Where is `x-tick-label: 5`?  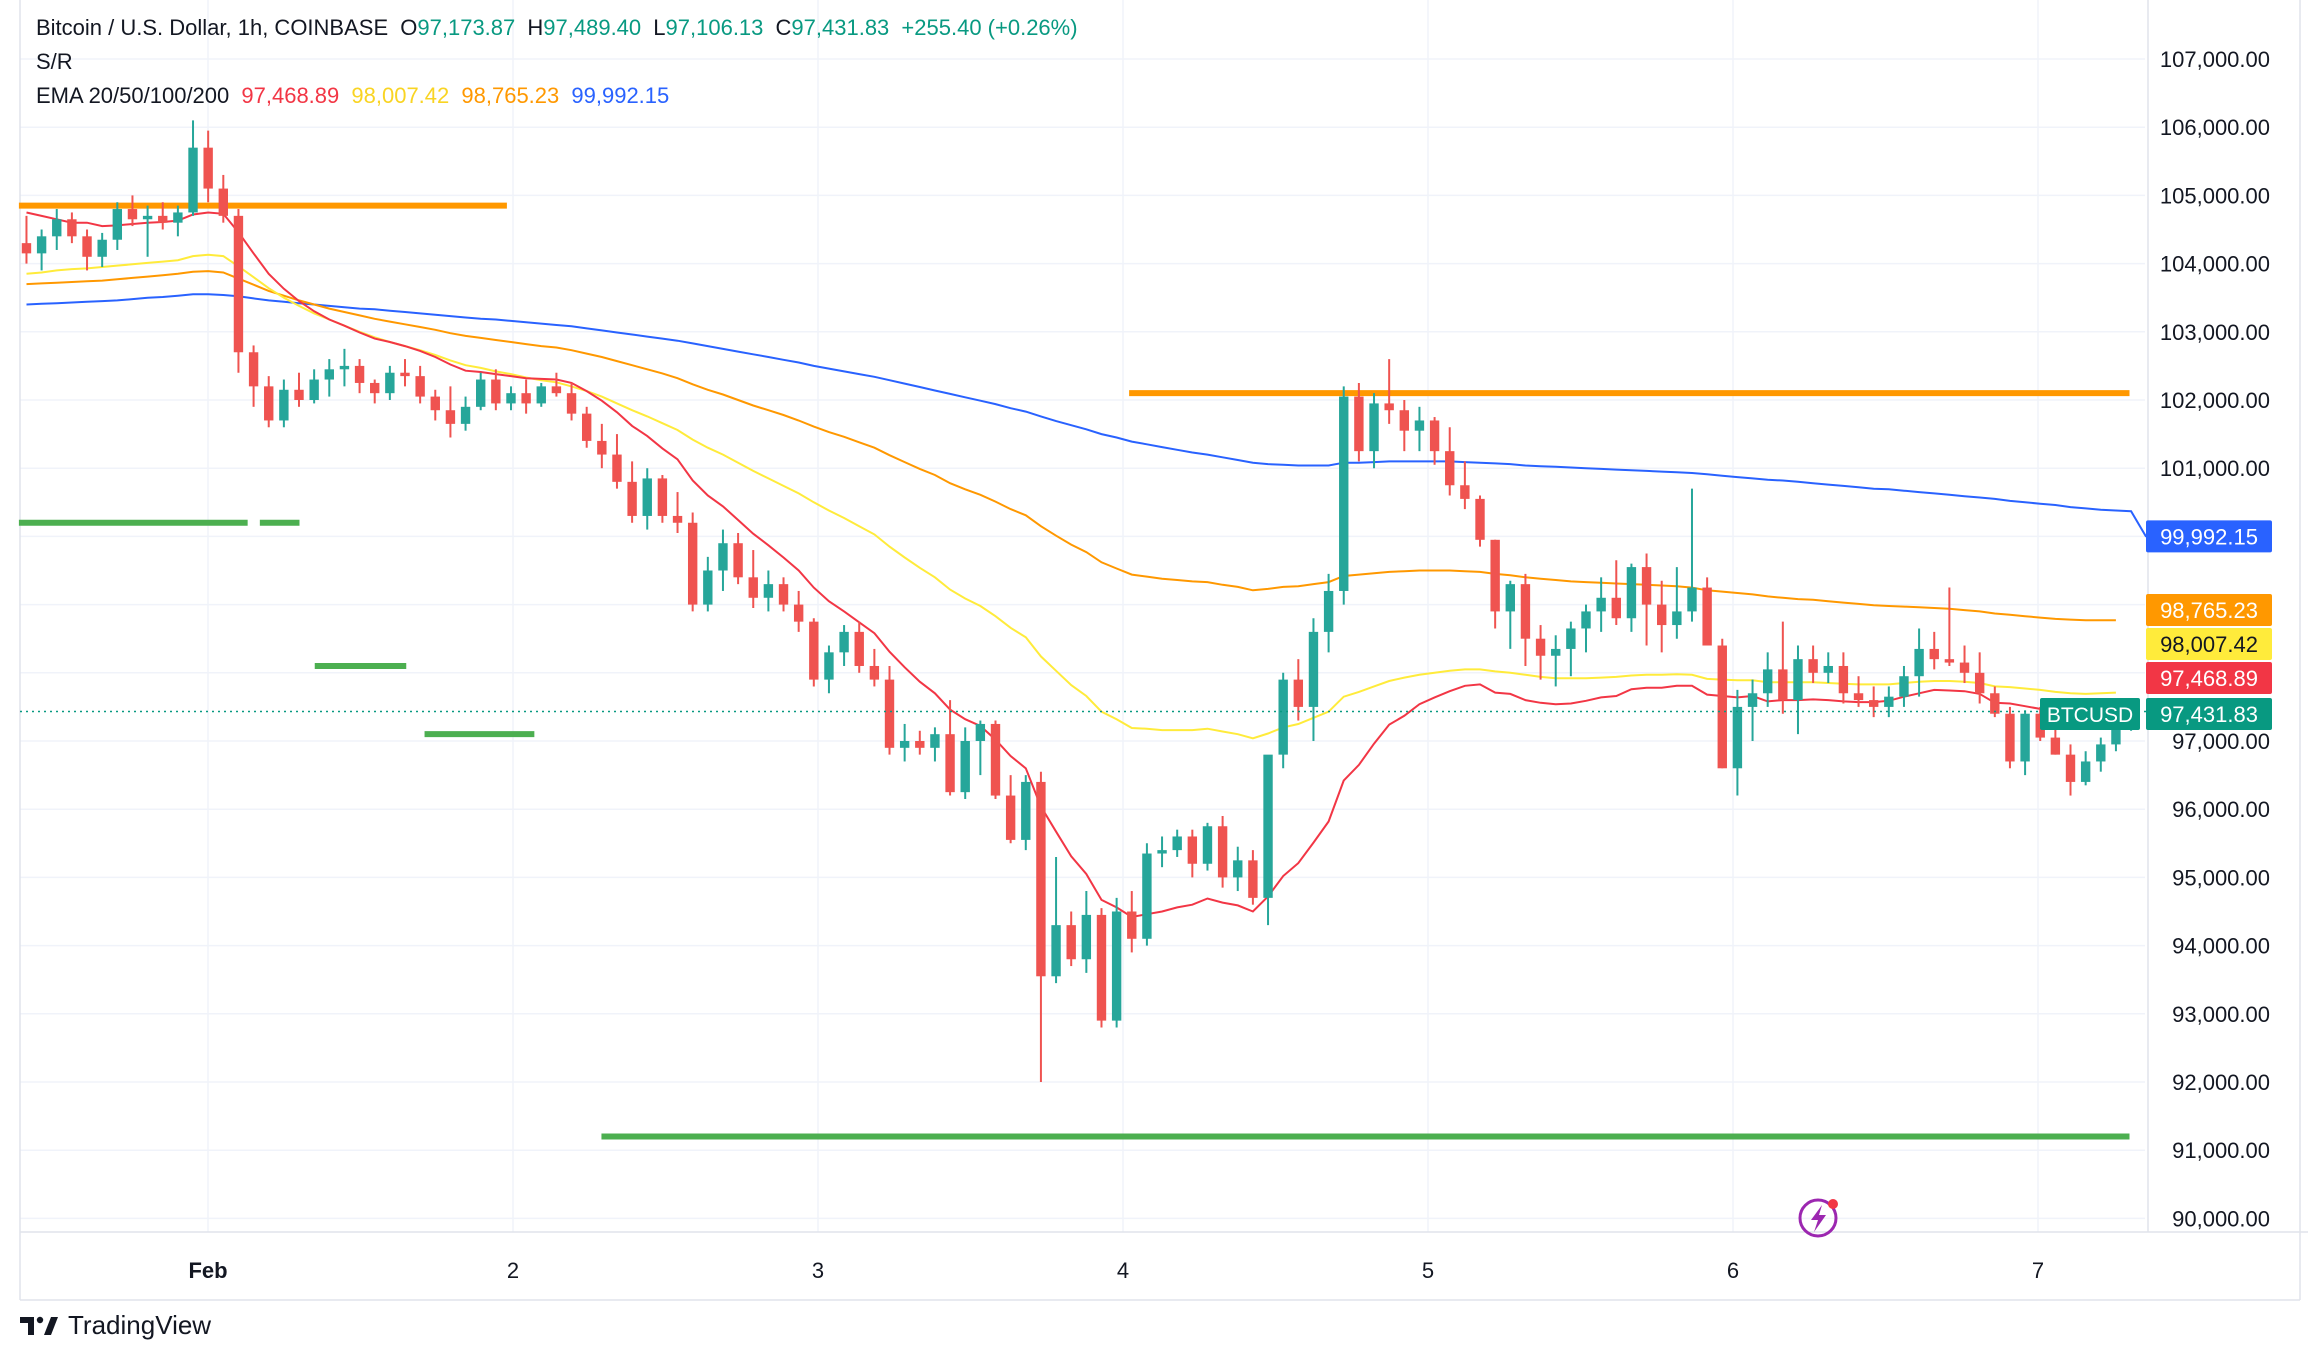 x-tick-label: 5 is located at coordinates (1428, 1270).